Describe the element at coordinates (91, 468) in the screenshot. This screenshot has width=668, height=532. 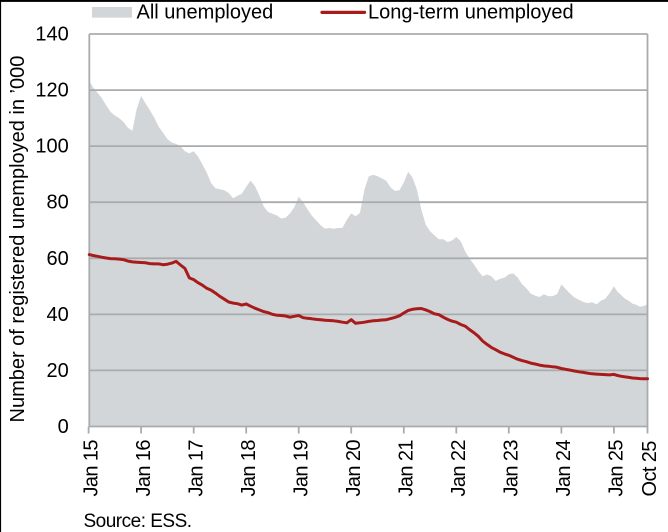
I see `svg-text: Jan 15` at that location.